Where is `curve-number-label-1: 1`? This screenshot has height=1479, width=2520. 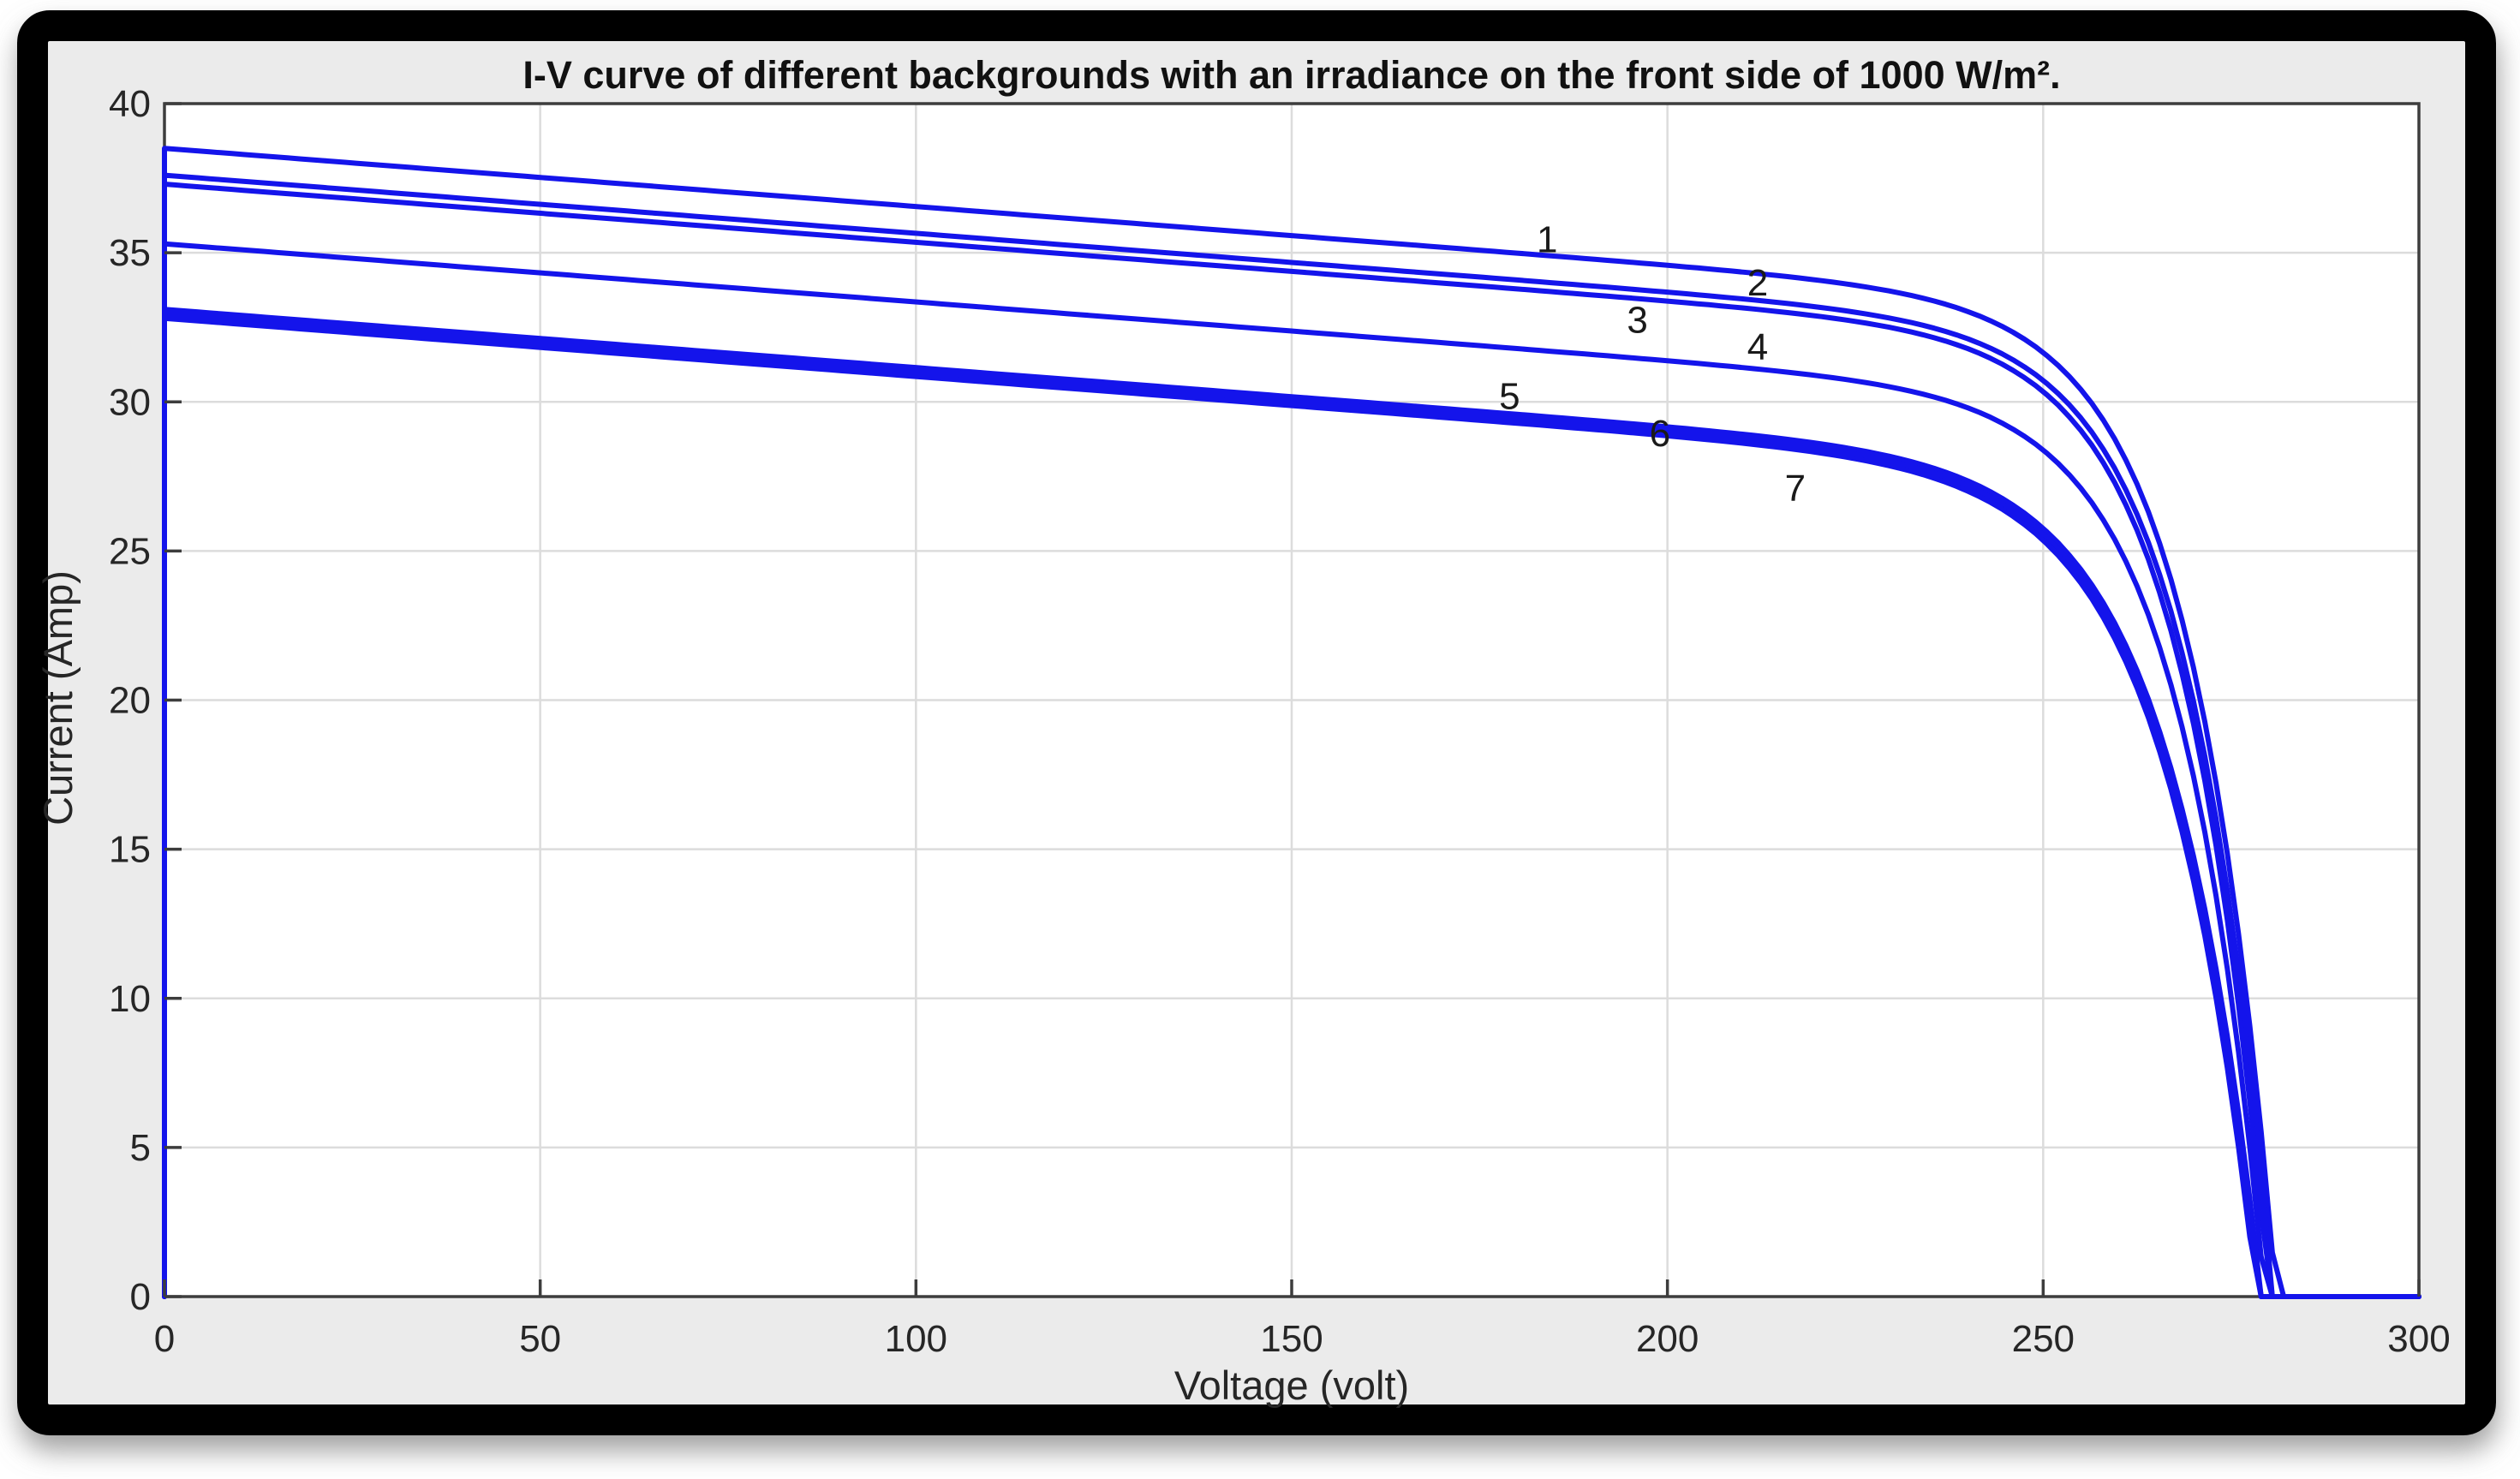
curve-number-label-1: 1 is located at coordinates (1547, 239).